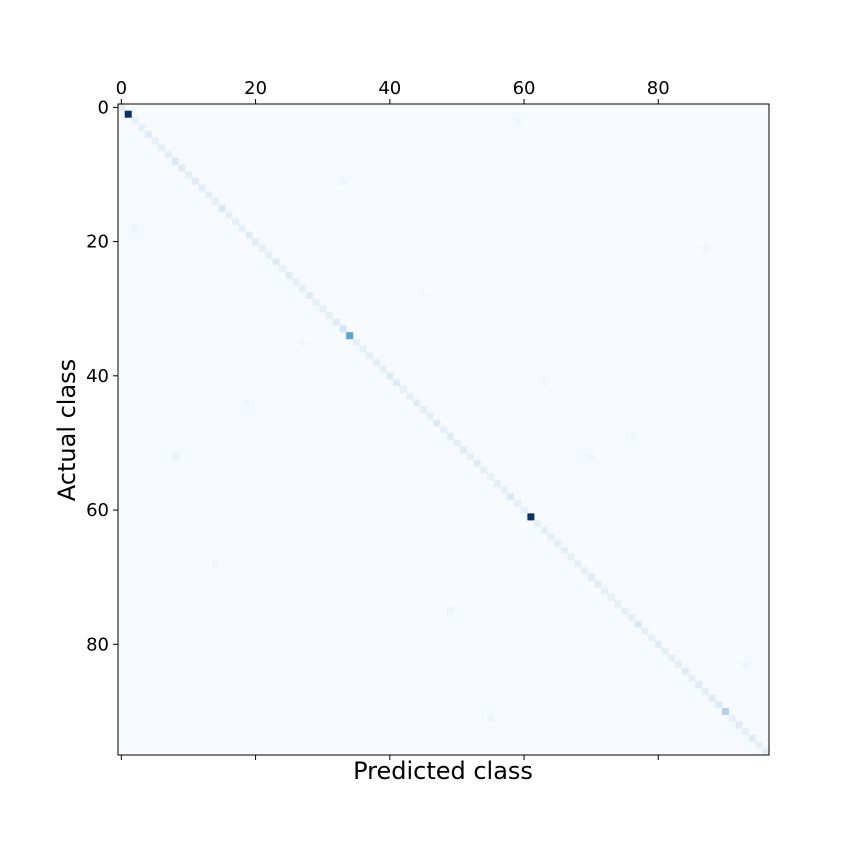 The width and height of the screenshot is (864, 868). I want to click on y-tick-label-20: 20, so click(97, 242).